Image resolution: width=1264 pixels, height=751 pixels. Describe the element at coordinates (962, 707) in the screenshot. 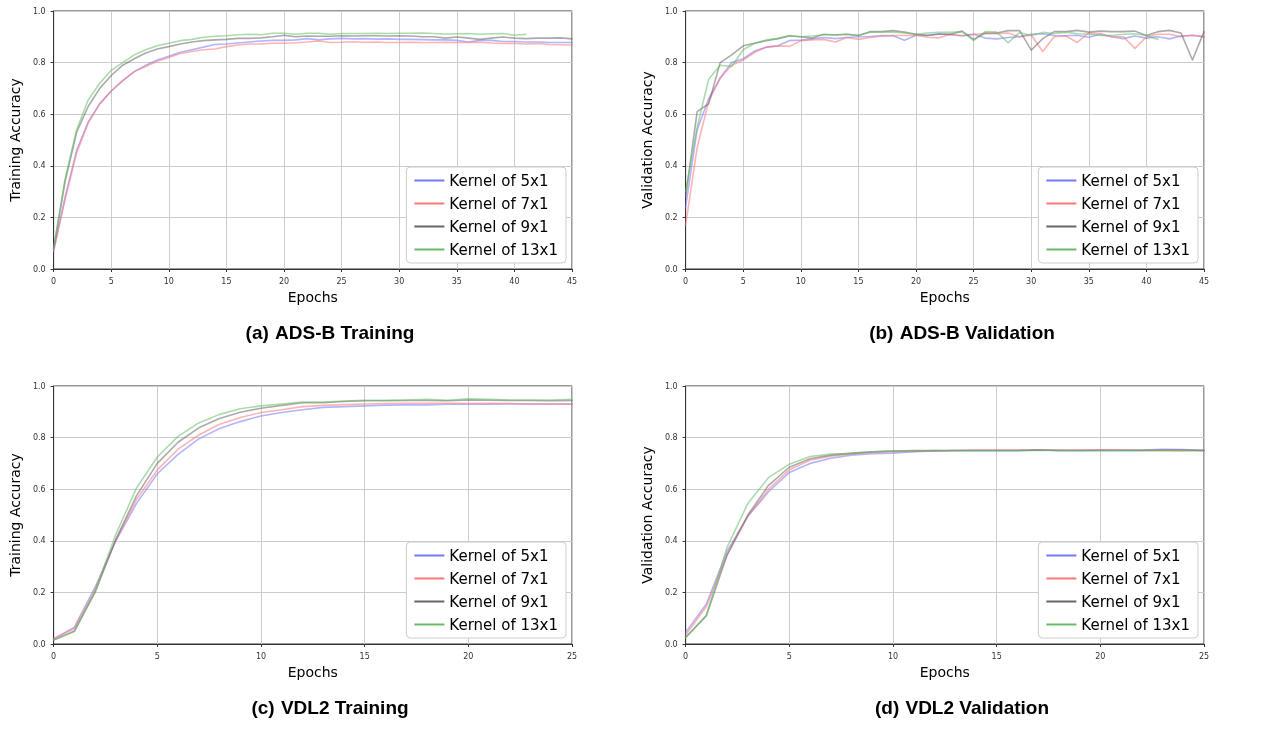

I see `text: (d) VDL2 Validation` at that location.